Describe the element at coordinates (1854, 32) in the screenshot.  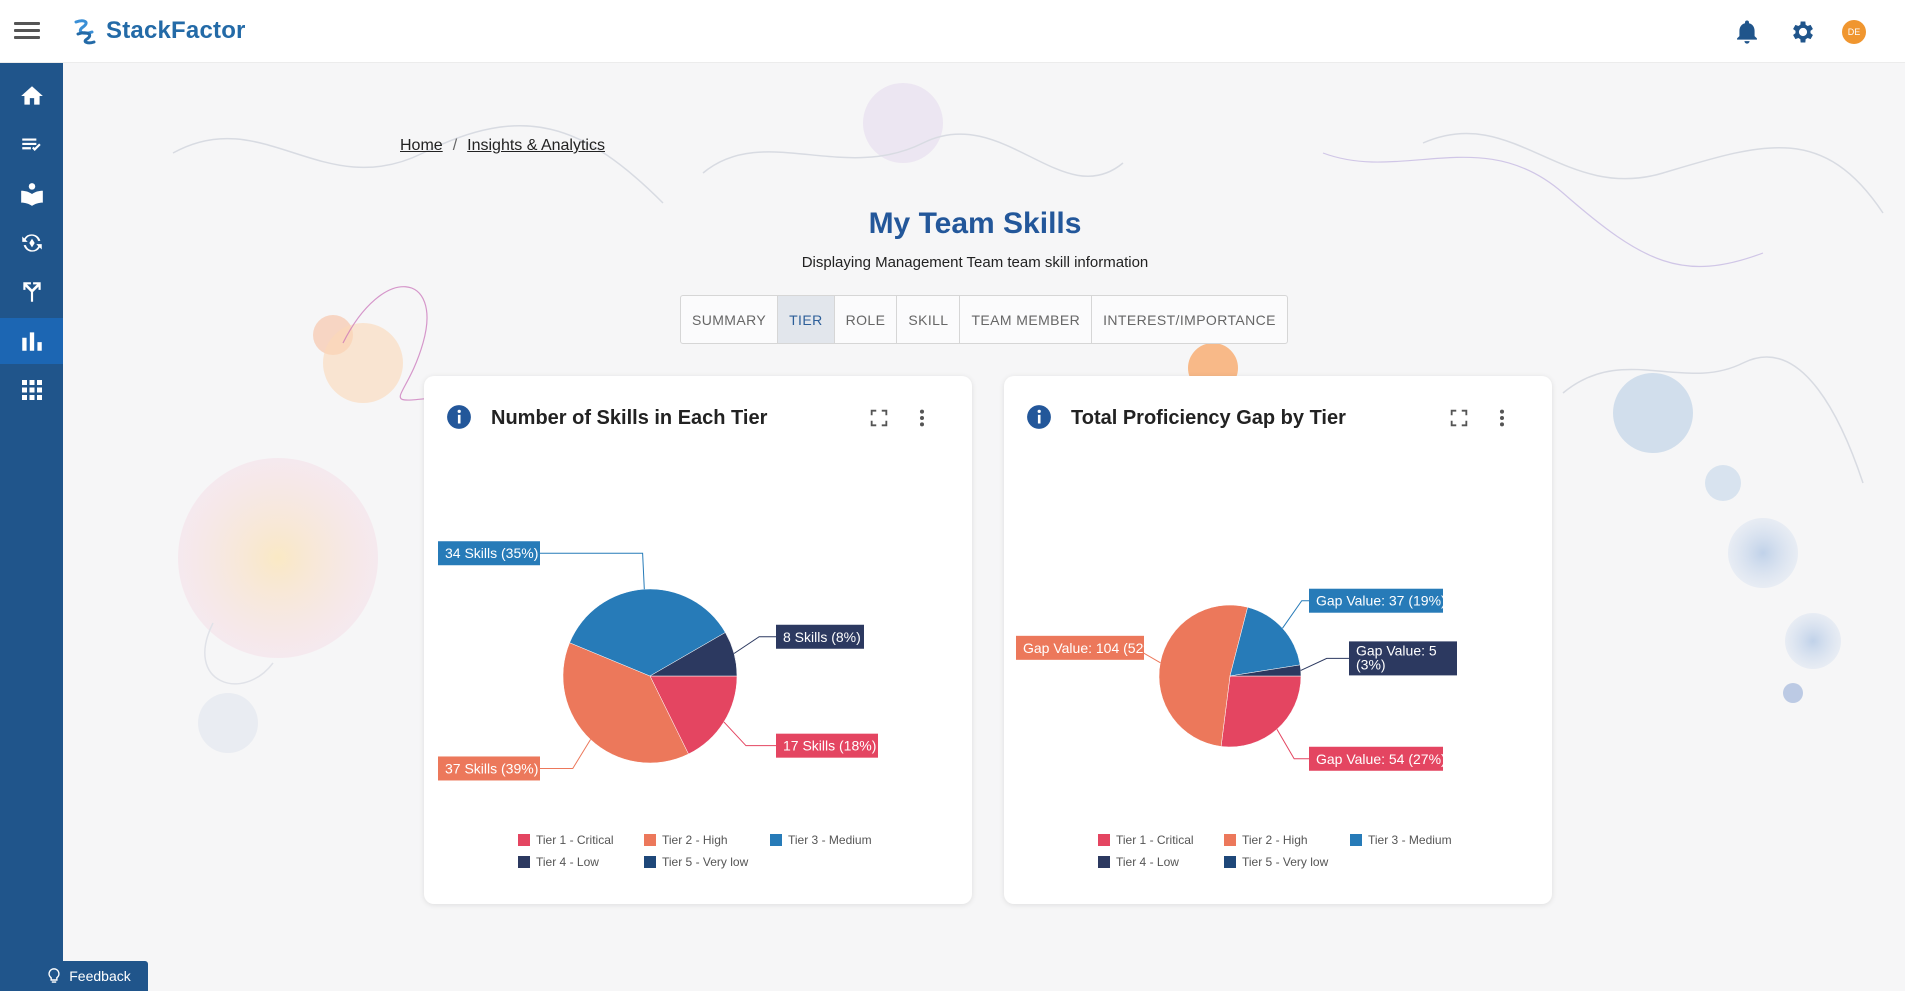
I see `avatar: DE` at that location.